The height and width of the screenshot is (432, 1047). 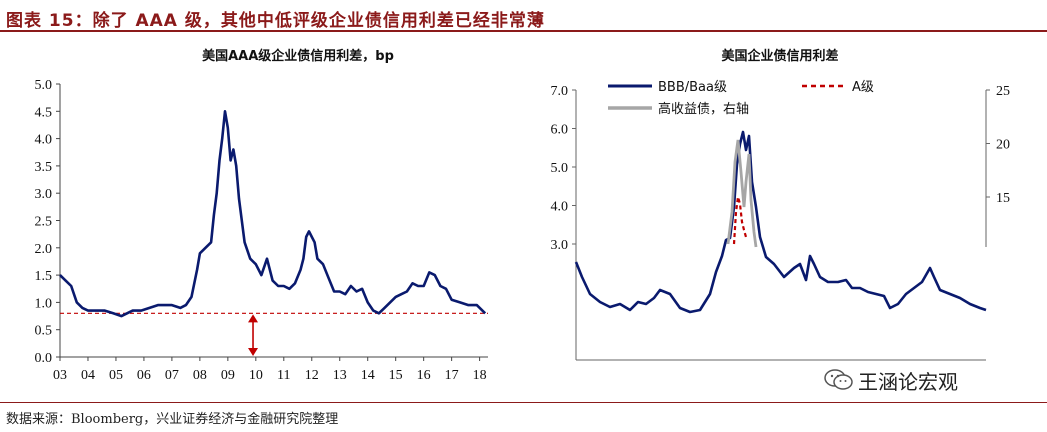 I want to click on right-tick-label: 20, so click(x=1003, y=145).